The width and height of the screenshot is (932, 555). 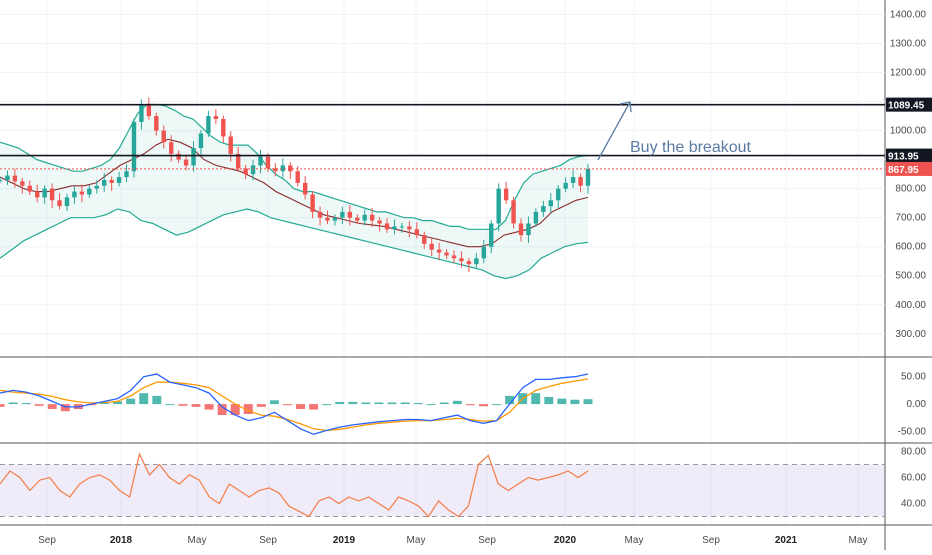 I want to click on price-tick-label: 700.00, so click(x=910, y=218).